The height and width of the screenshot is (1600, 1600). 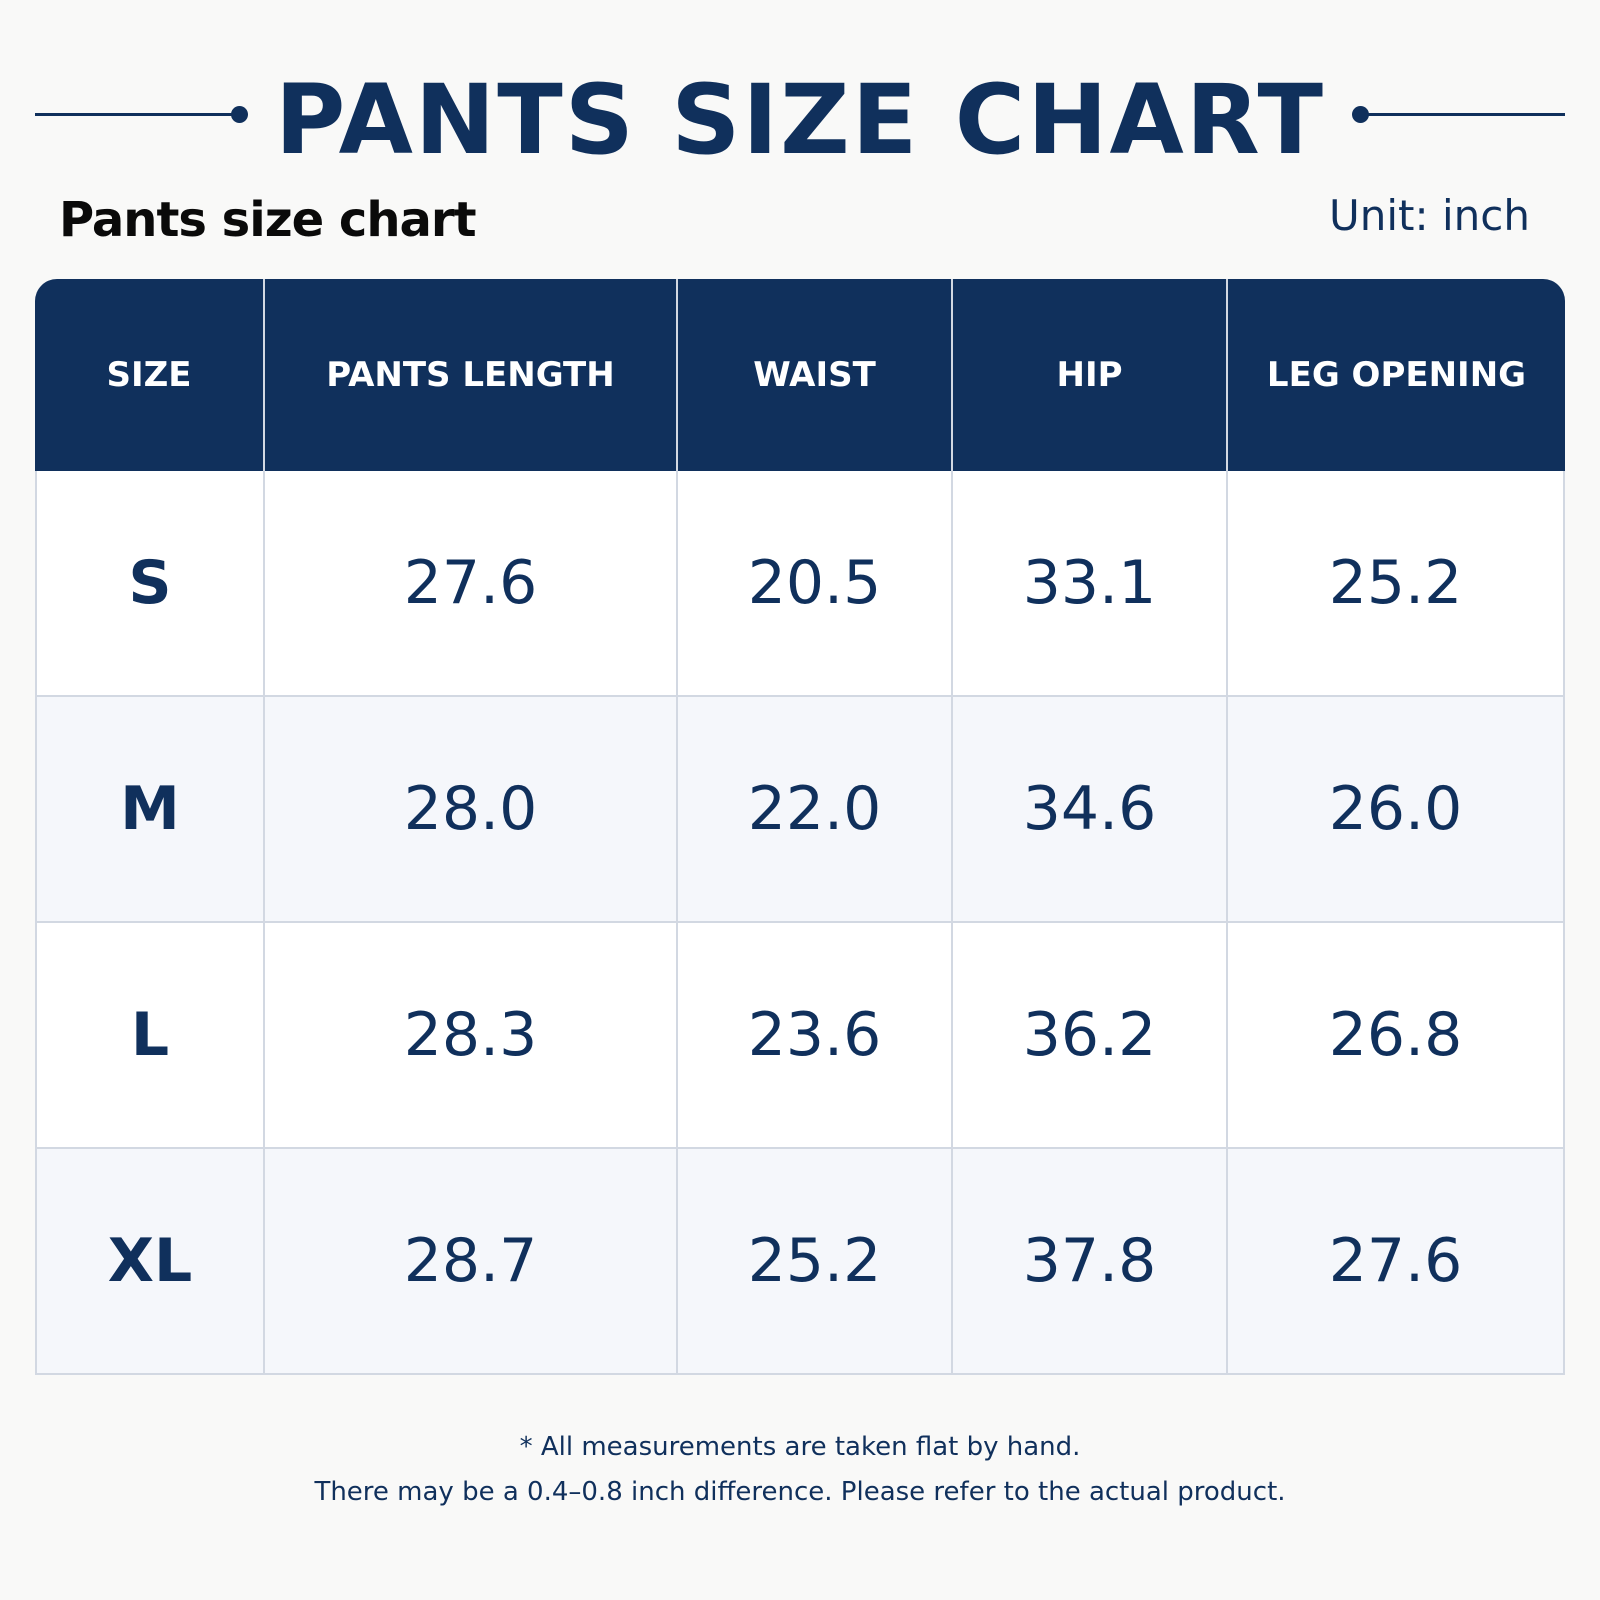 What do you see at coordinates (815, 1036) in the screenshot?
I see `waist-cell: 23.6` at bounding box center [815, 1036].